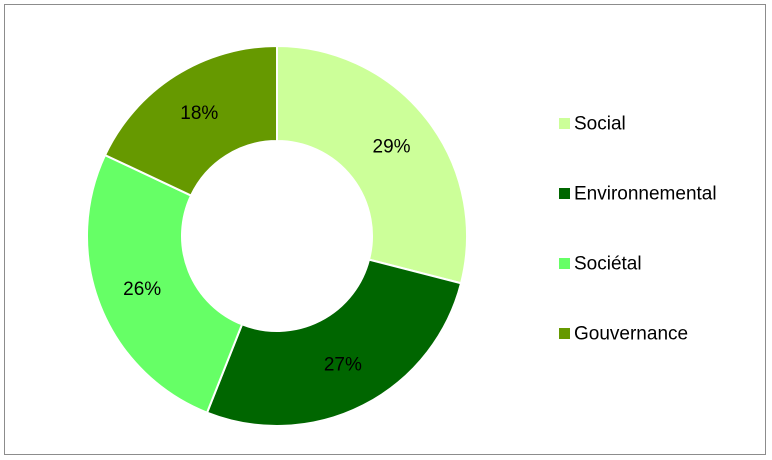  What do you see at coordinates (564, 123) in the screenshot?
I see `legend-swatch-social` at bounding box center [564, 123].